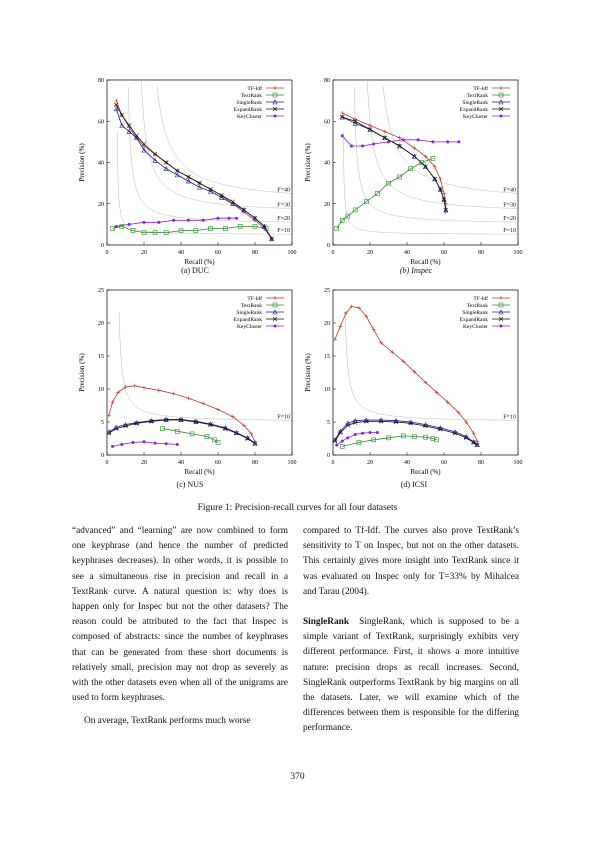  What do you see at coordinates (144, 463) in the screenshot?
I see `x-tick-label: 20` at bounding box center [144, 463].